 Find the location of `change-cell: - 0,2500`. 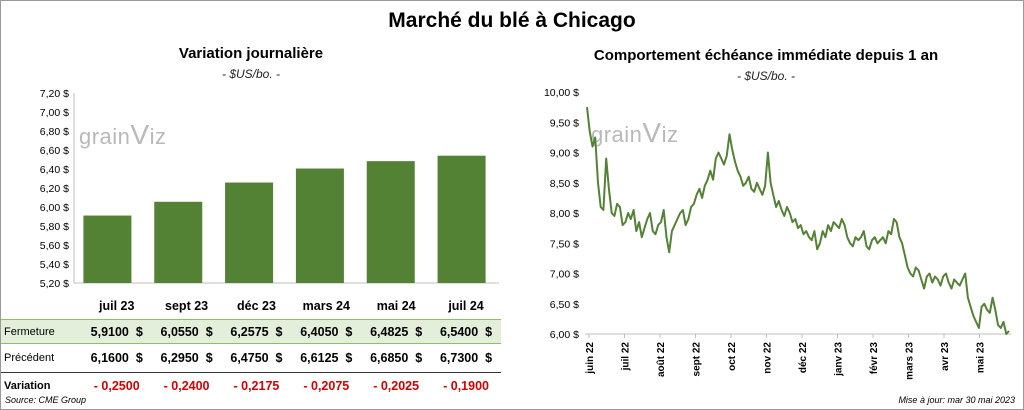

change-cell: - 0,2500 is located at coordinates (116, 385).